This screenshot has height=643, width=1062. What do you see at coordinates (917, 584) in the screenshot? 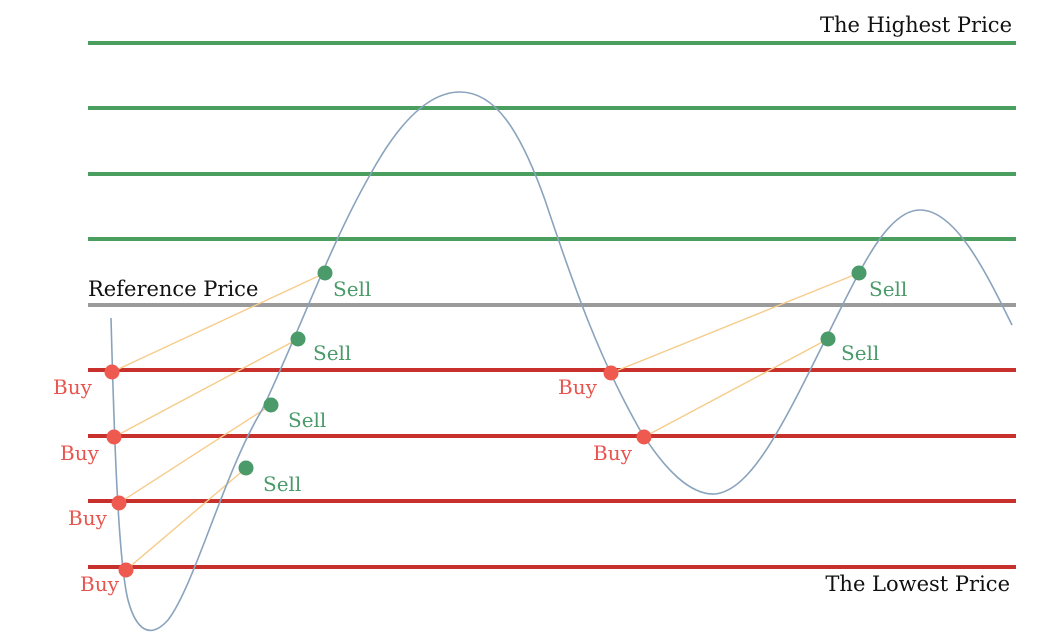
I see `lowest-price-label: The Lowest Price` at bounding box center [917, 584].